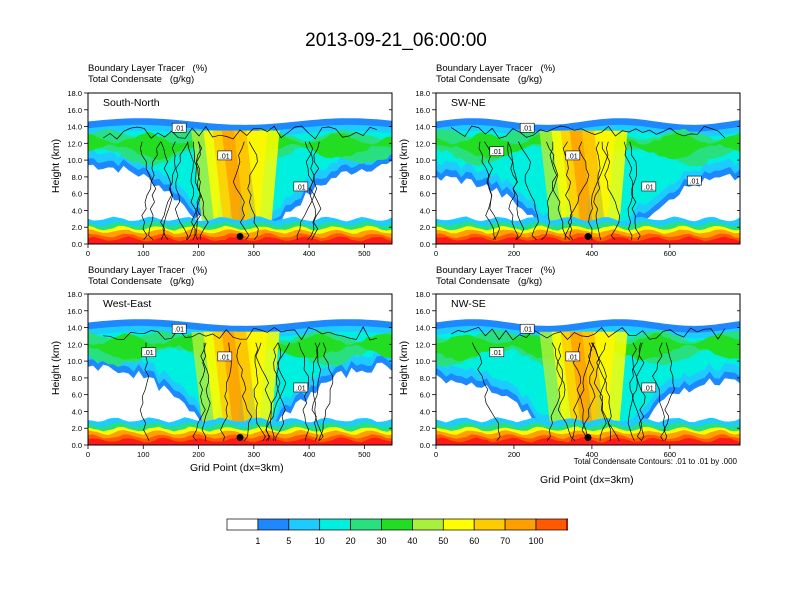 This screenshot has width=792, height=612. What do you see at coordinates (364, 454) in the screenshot?
I see `x-tick-label: 500` at bounding box center [364, 454].